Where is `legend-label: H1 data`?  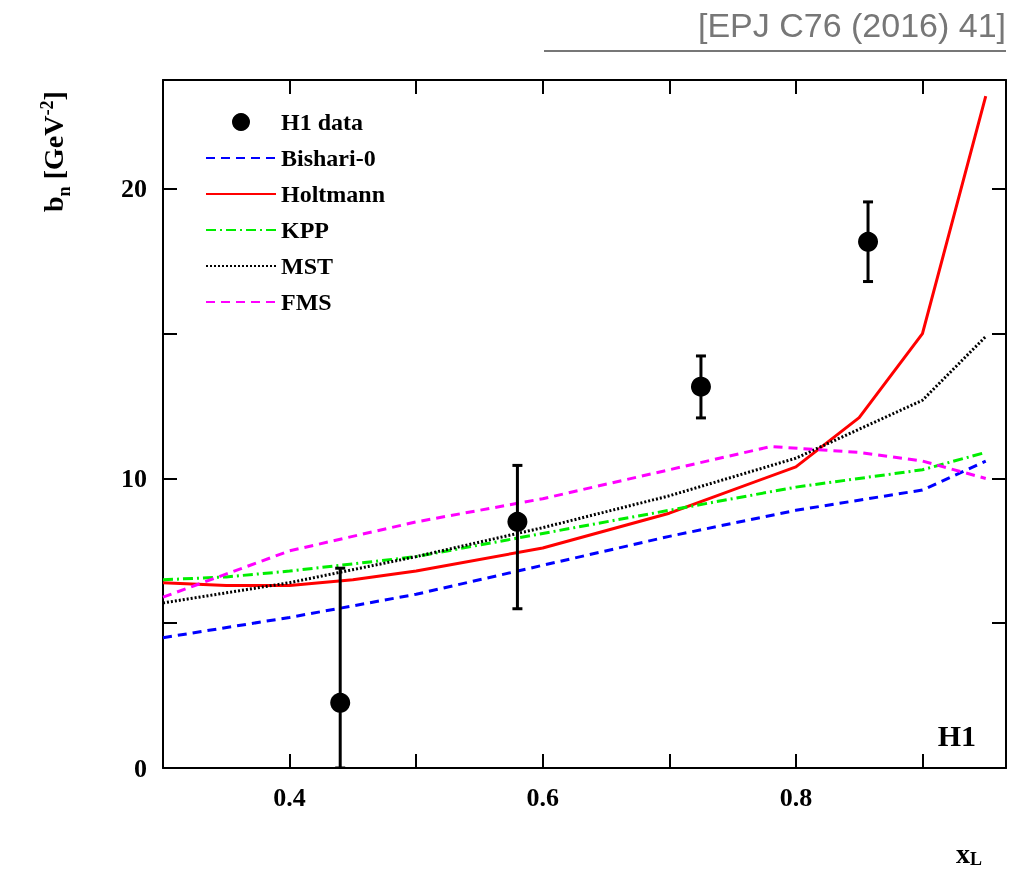
legend-label: H1 data is located at coordinates (322, 122).